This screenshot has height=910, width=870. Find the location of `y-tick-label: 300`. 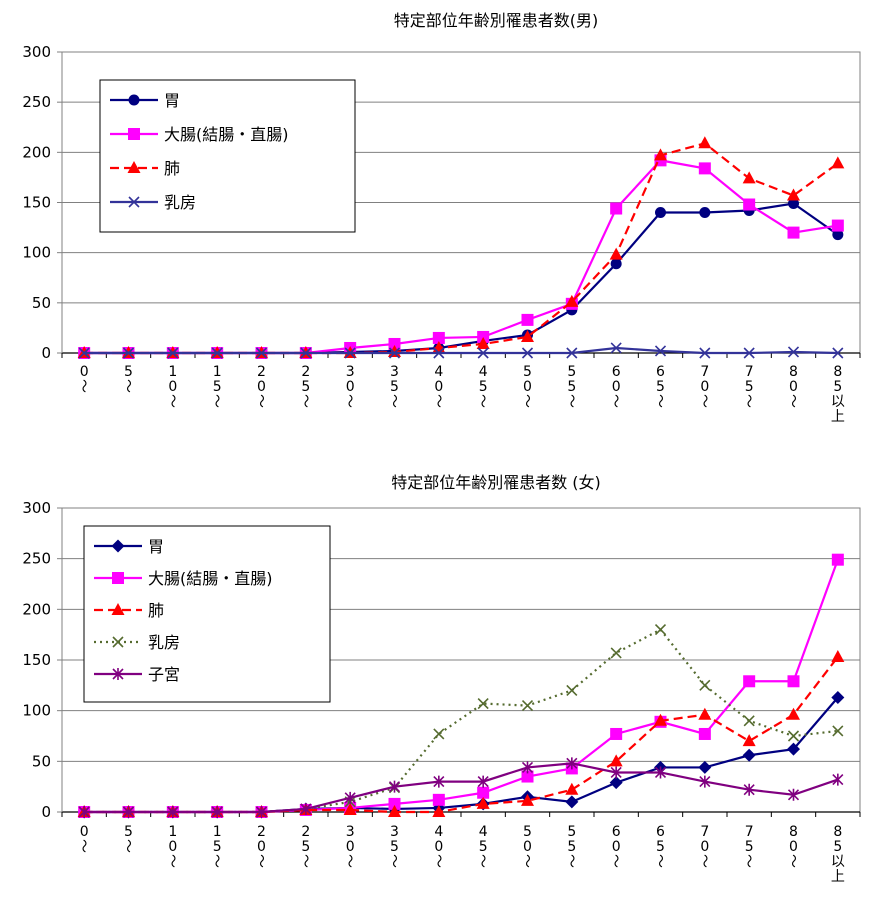

y-tick-label: 300 is located at coordinates (36, 508).